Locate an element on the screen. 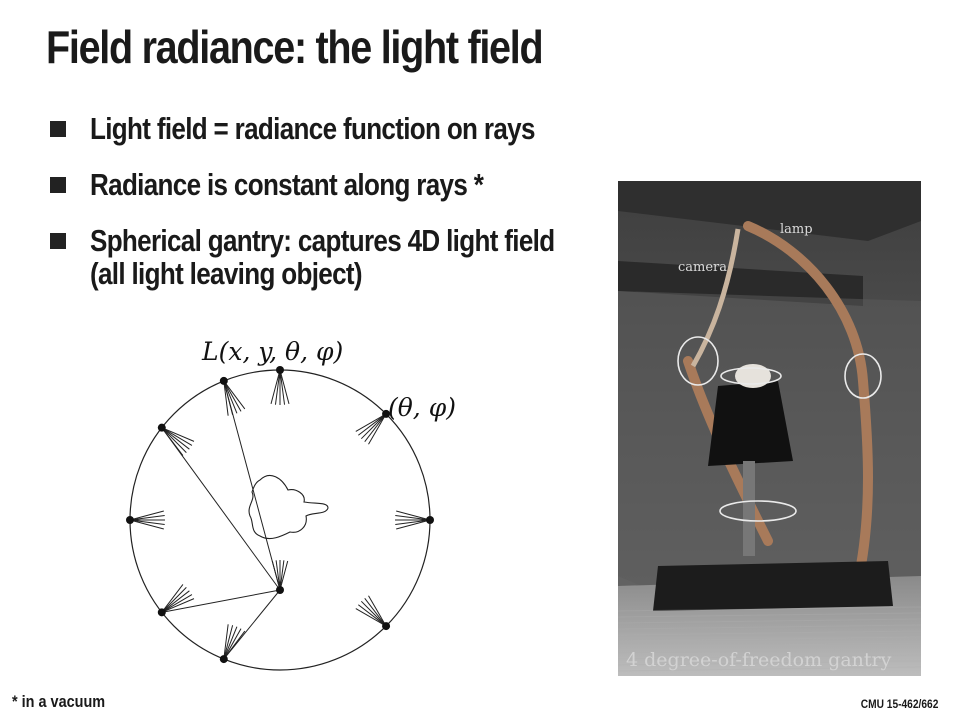 This screenshot has height=720, width=960. function-label: L(x, y, θ, φ) is located at coordinates (272, 351).